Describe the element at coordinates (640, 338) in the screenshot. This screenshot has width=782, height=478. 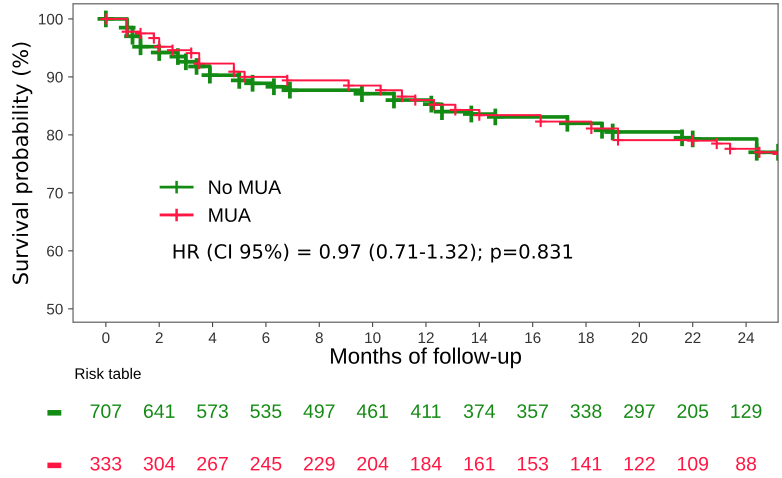
I see `x-tick-label: 20` at that location.